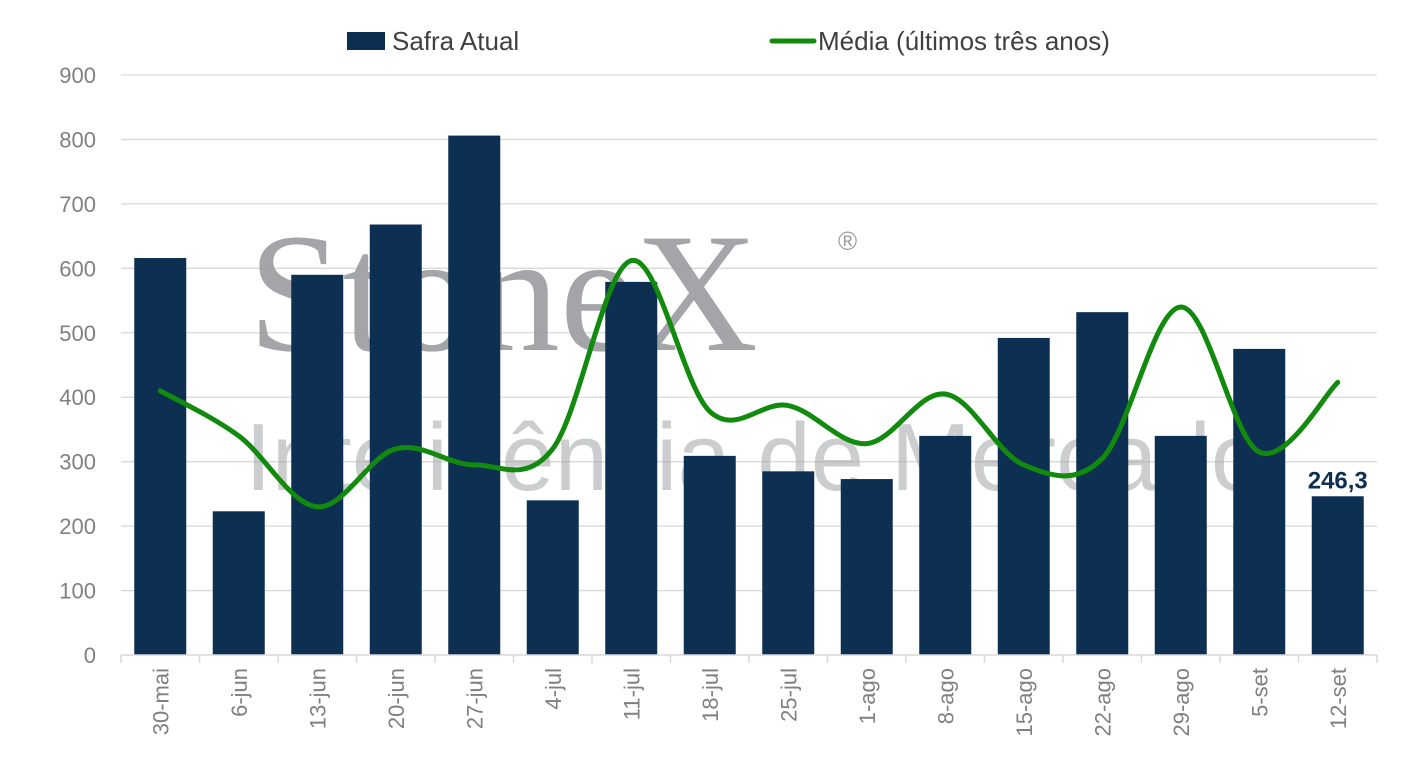 This screenshot has width=1418, height=768. Describe the element at coordinates (631, 468) in the screenshot. I see `bar-11-jul` at that location.